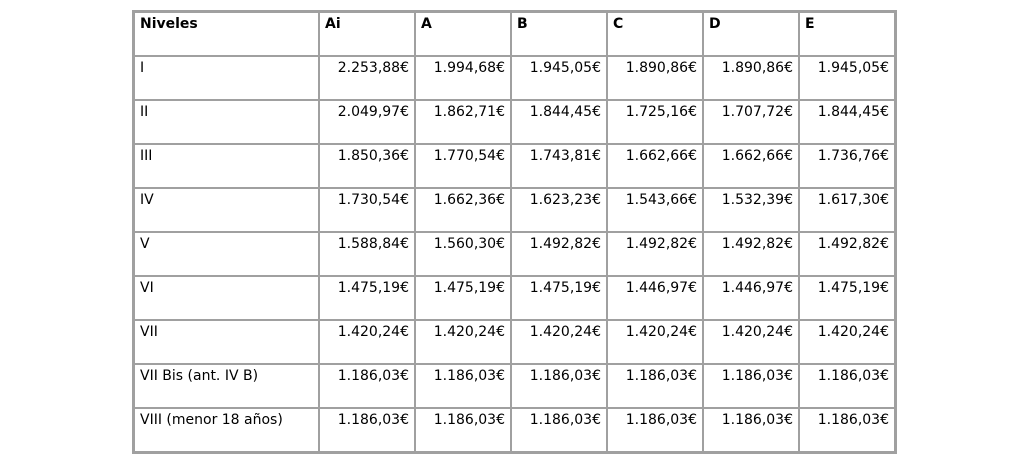  What do you see at coordinates (226, 122) in the screenshot?
I see `row-label: II` at bounding box center [226, 122].